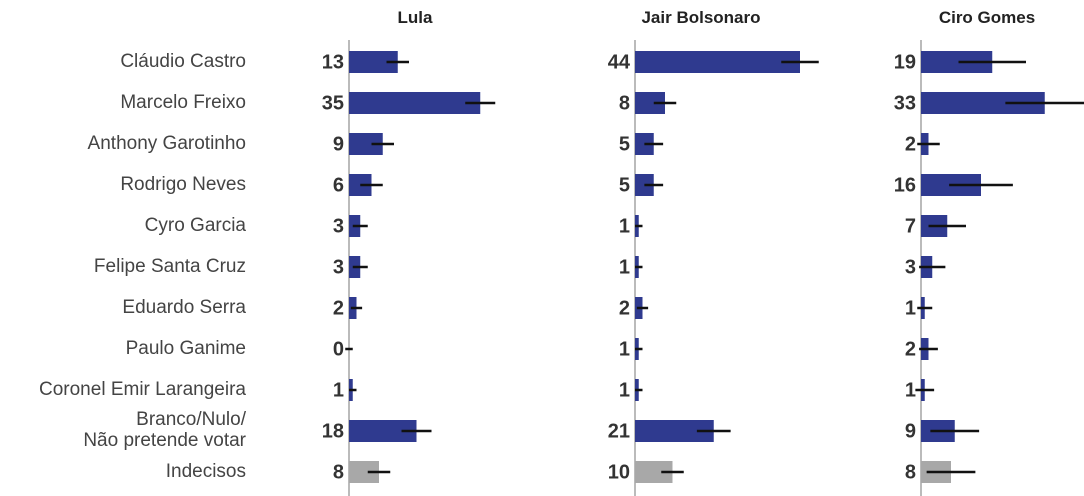 This screenshot has height=496, width=1084. Describe the element at coordinates (183, 184) in the screenshot. I see `category-label: Rodrigo Neves` at that location.